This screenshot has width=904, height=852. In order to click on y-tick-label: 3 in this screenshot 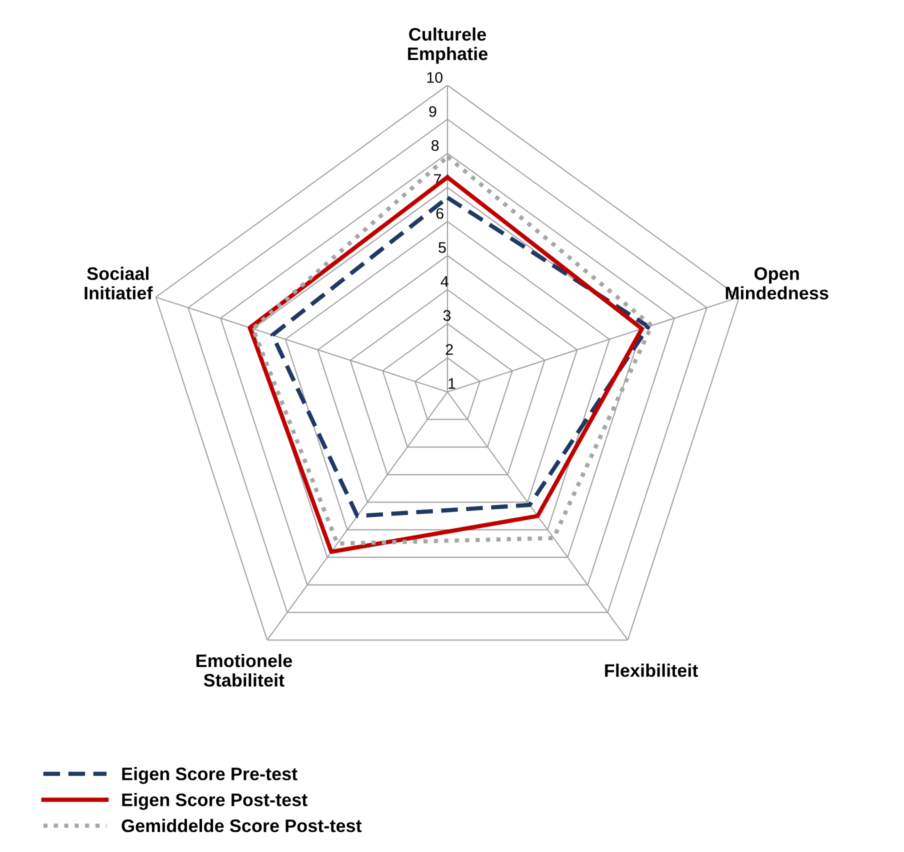, I will do `click(447, 315)`.